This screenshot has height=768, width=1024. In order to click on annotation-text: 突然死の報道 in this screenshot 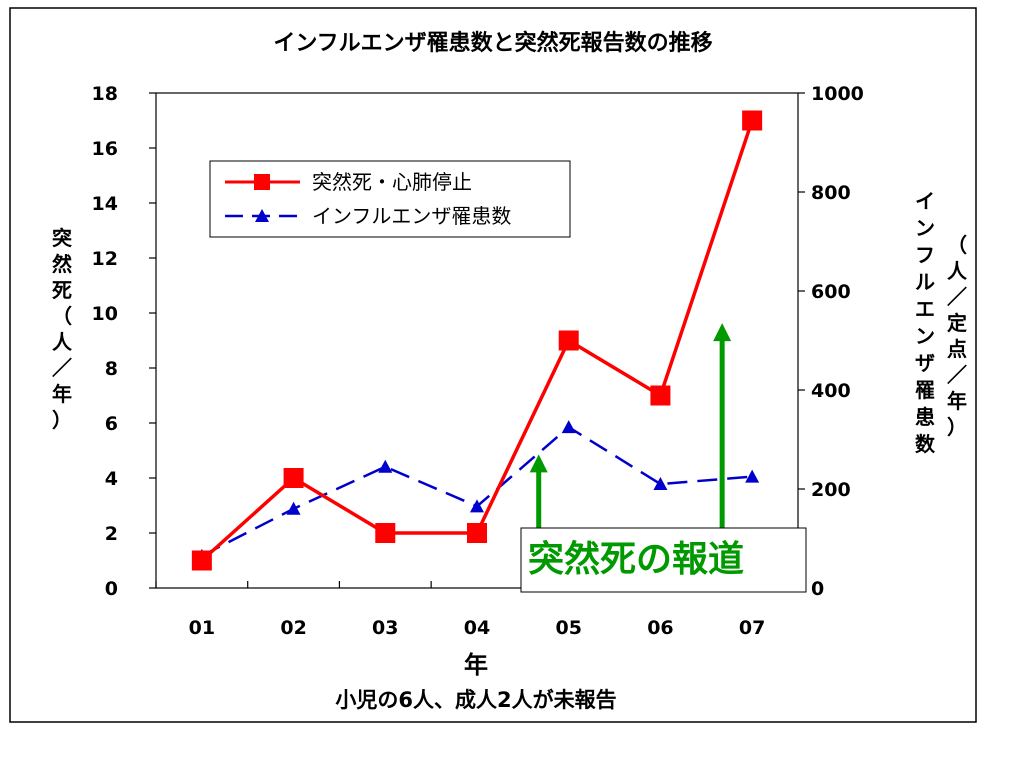, I will do `click(636, 559)`.